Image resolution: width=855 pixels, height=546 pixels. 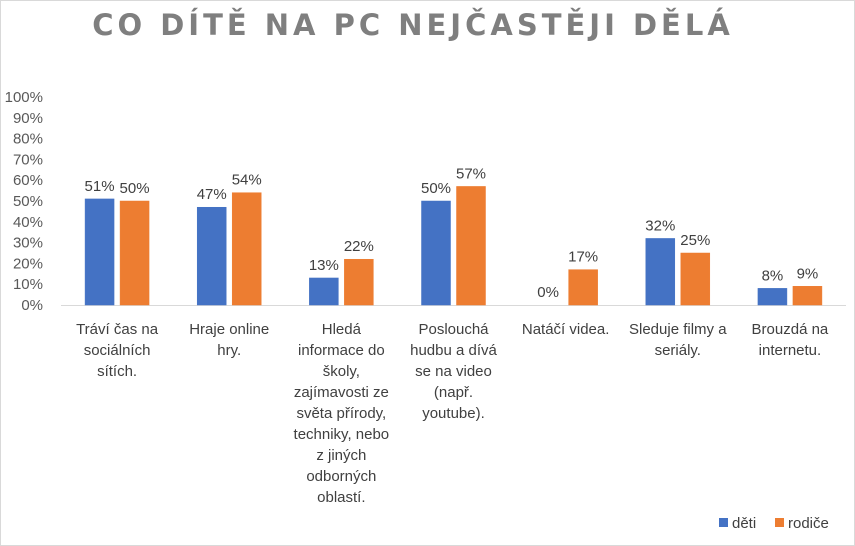 I want to click on y-tick-label: 90%, so click(x=28, y=118).